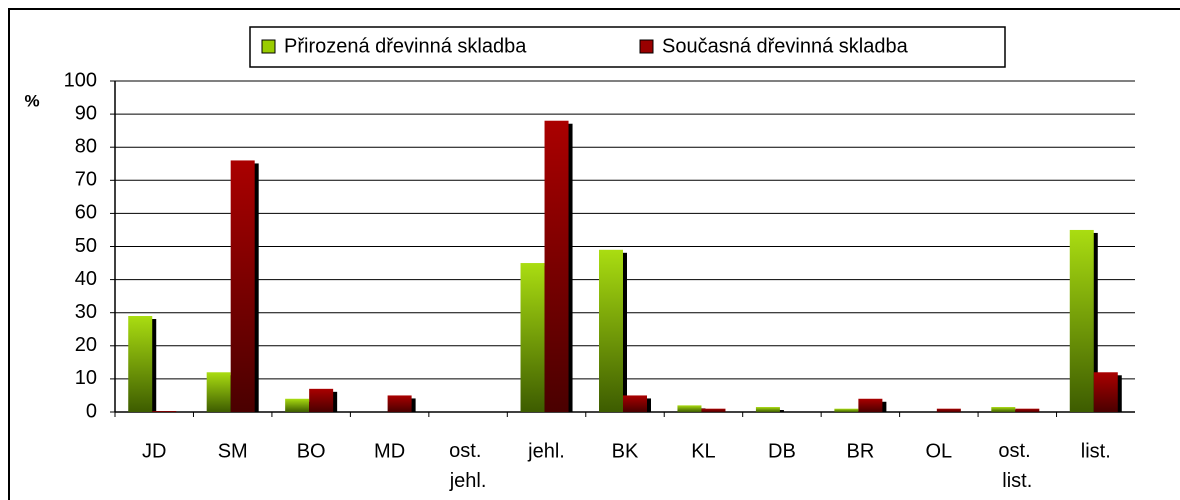 The width and height of the screenshot is (1180, 500). I want to click on x-tick-label: OL, so click(939, 451).